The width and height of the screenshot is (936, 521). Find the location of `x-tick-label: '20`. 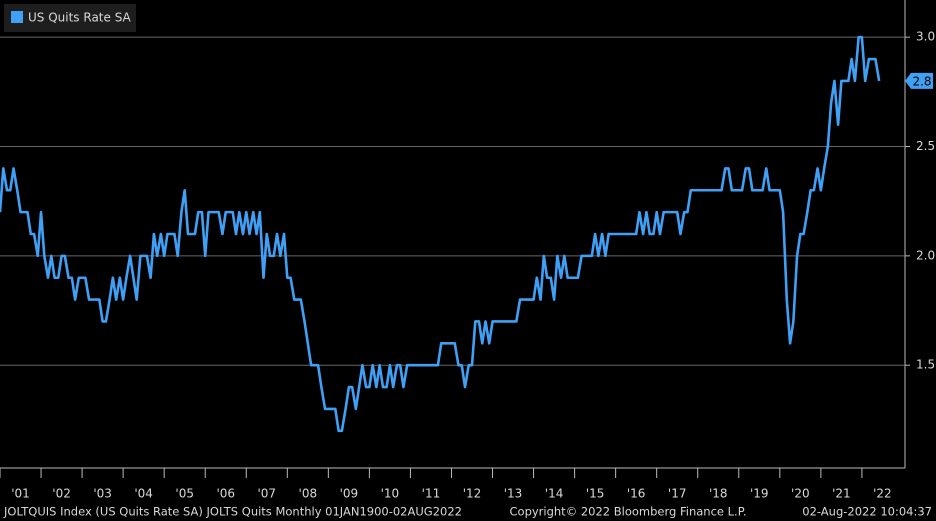

x-tick-label: '20 is located at coordinates (800, 494).